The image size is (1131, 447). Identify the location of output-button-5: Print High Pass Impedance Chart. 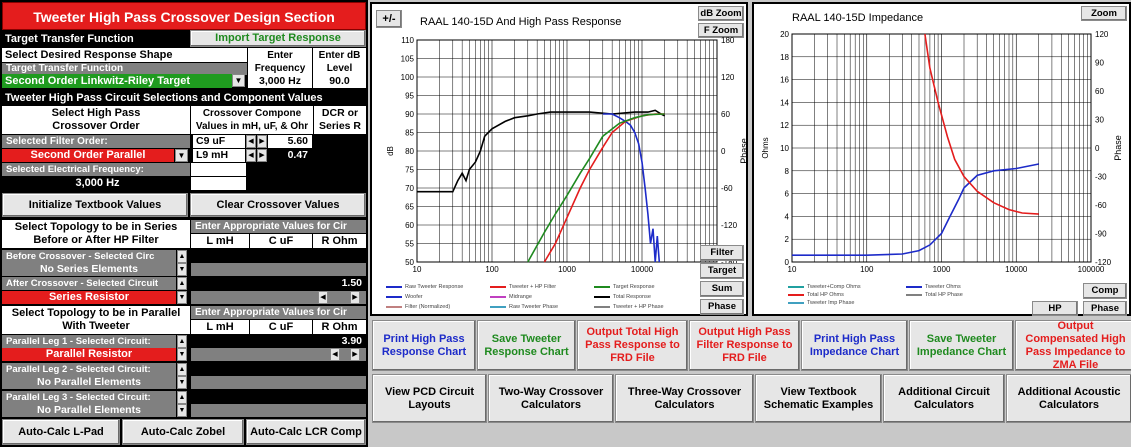
(854, 345).